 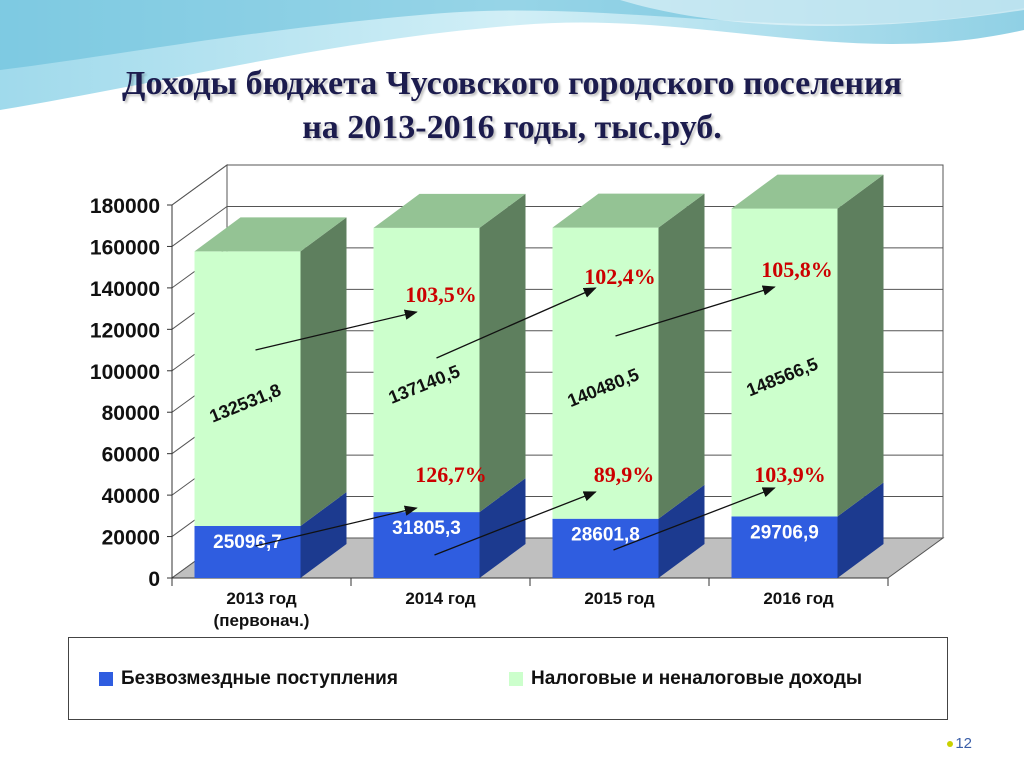 I want to click on page-number-text: 12, so click(x=963, y=743).